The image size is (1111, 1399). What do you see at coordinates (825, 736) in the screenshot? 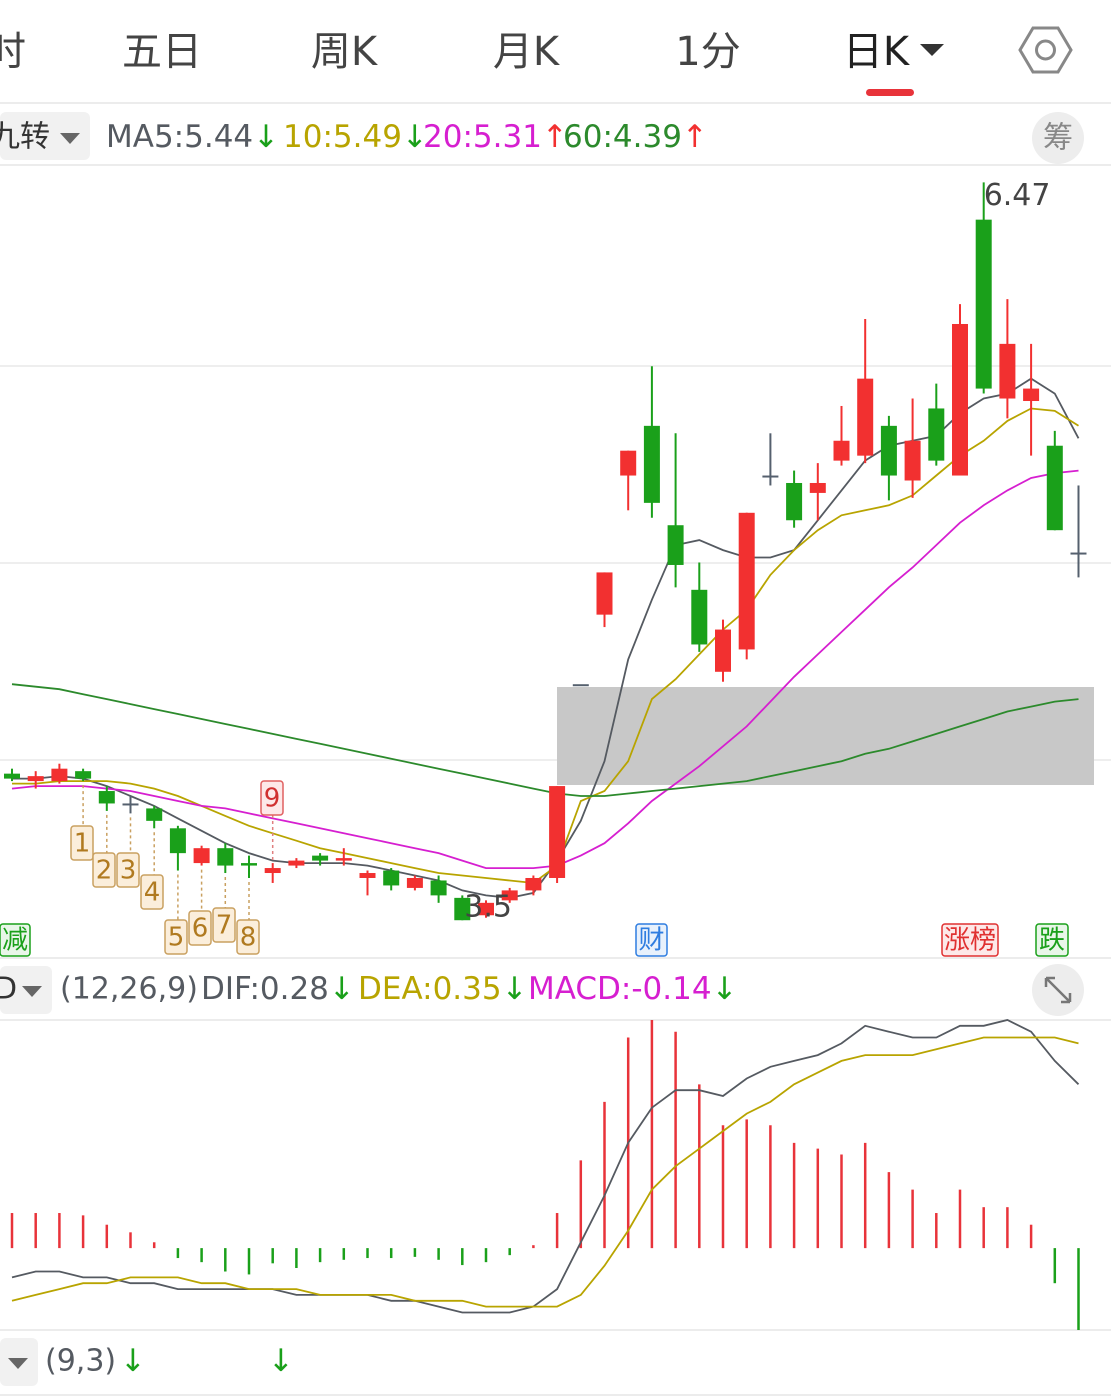
I see `gap-zone` at bounding box center [825, 736].